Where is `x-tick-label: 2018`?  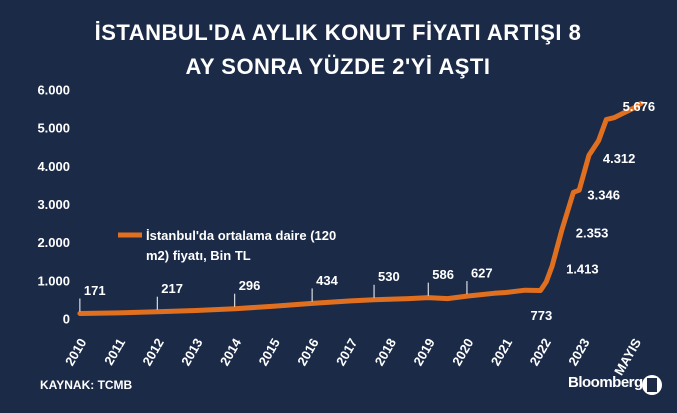
x-tick-label: 2018 is located at coordinates (385, 352).